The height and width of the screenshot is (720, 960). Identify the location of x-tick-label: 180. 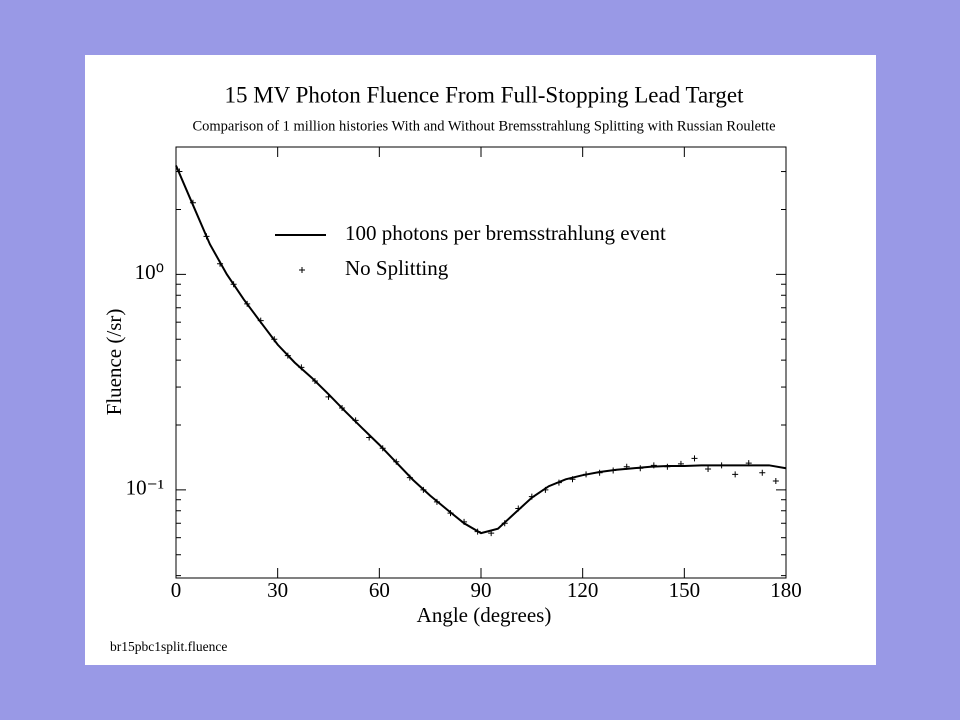
(786, 590).